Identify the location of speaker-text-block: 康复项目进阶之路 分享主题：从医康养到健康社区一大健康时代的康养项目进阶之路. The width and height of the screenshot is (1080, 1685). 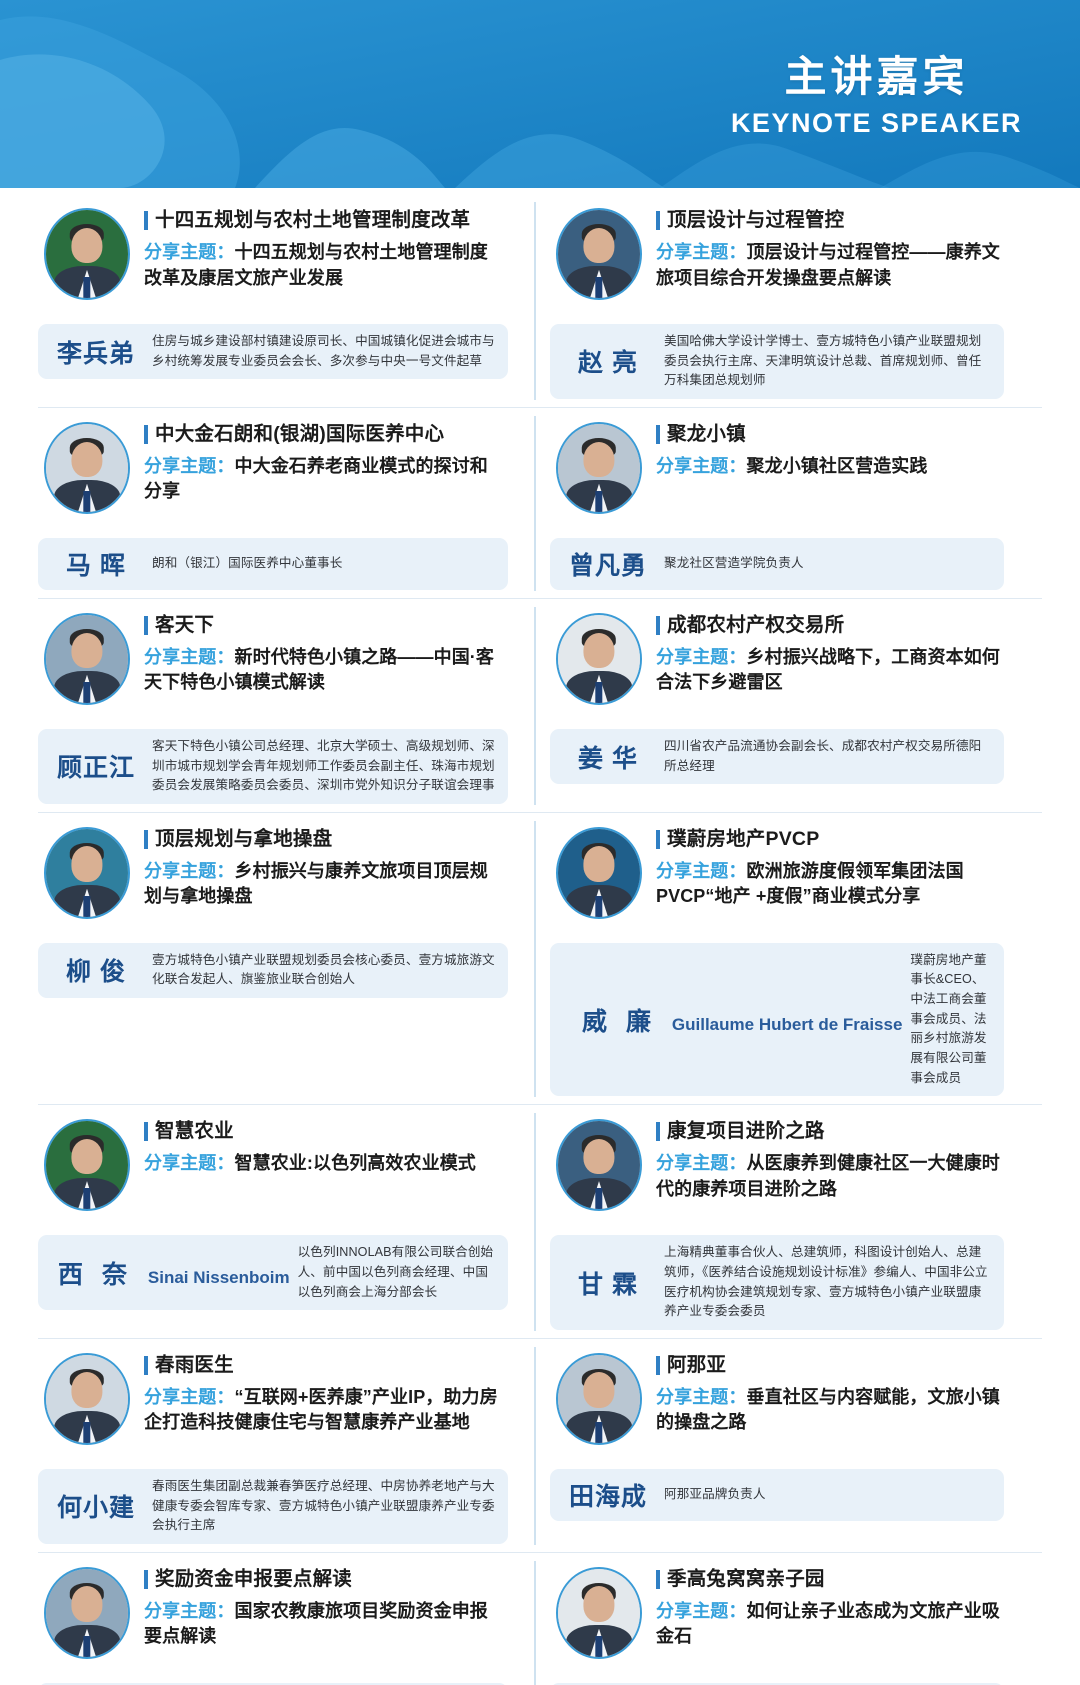
(830, 1158).